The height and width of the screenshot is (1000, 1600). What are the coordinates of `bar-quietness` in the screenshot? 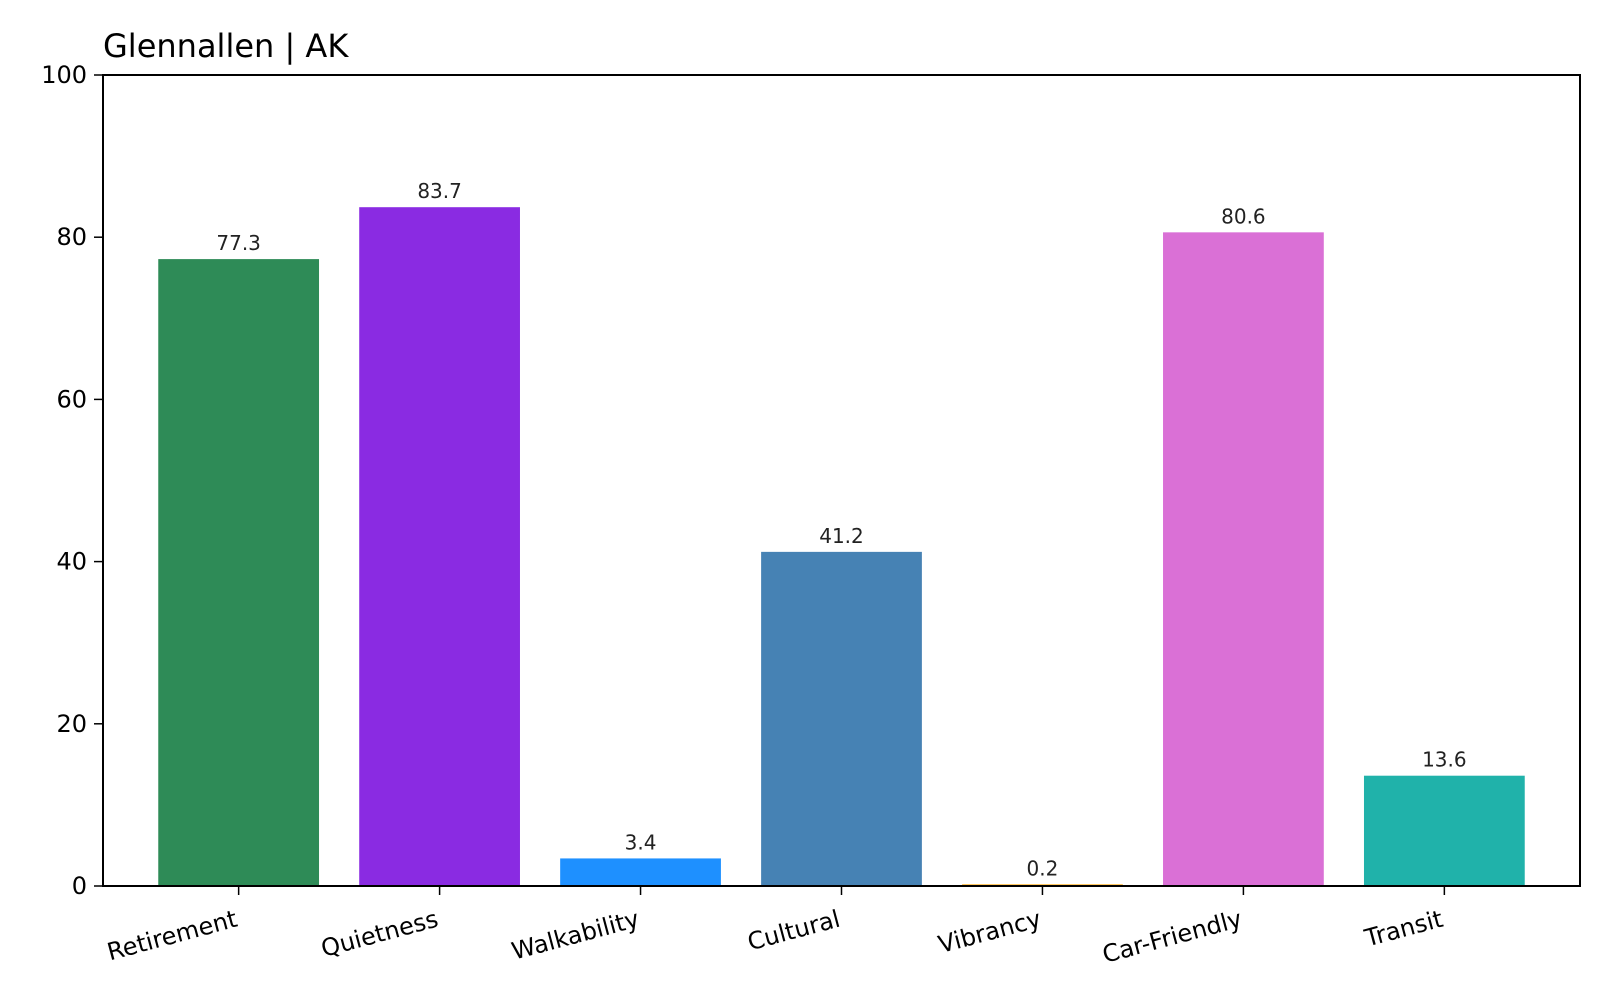 It's located at (439, 546).